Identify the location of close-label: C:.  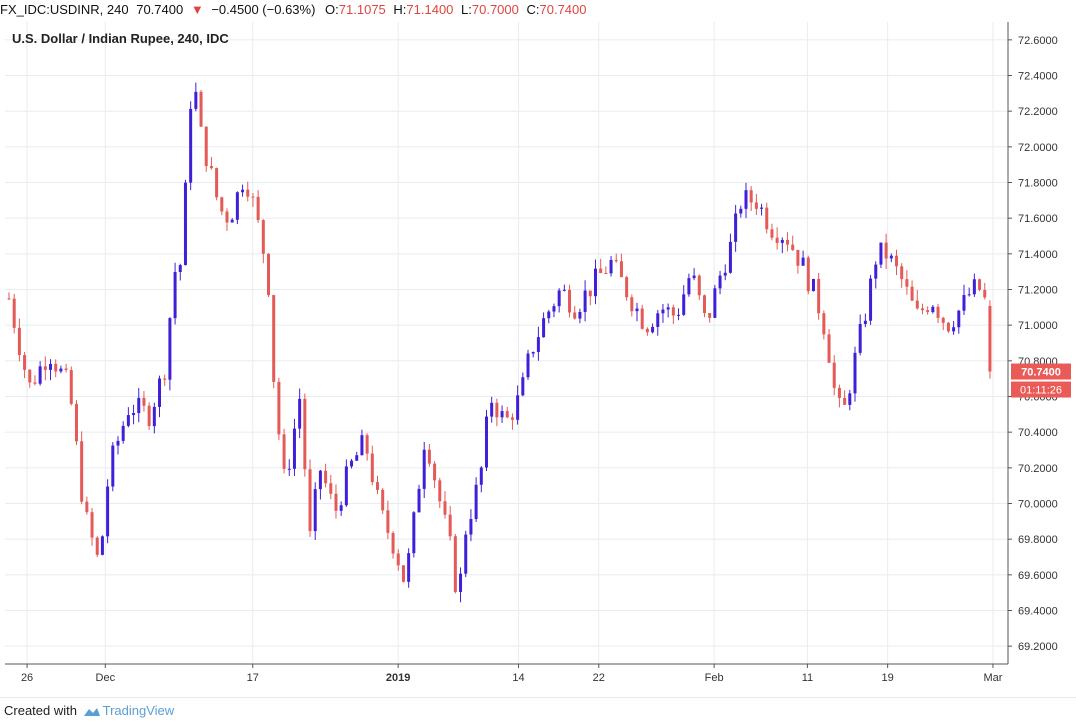
(533, 9).